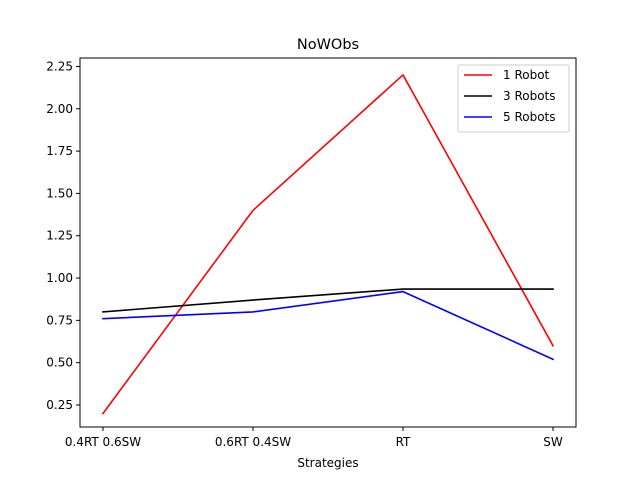  I want to click on x-tick-label: 0.4RT 0.6SW, so click(103, 442).